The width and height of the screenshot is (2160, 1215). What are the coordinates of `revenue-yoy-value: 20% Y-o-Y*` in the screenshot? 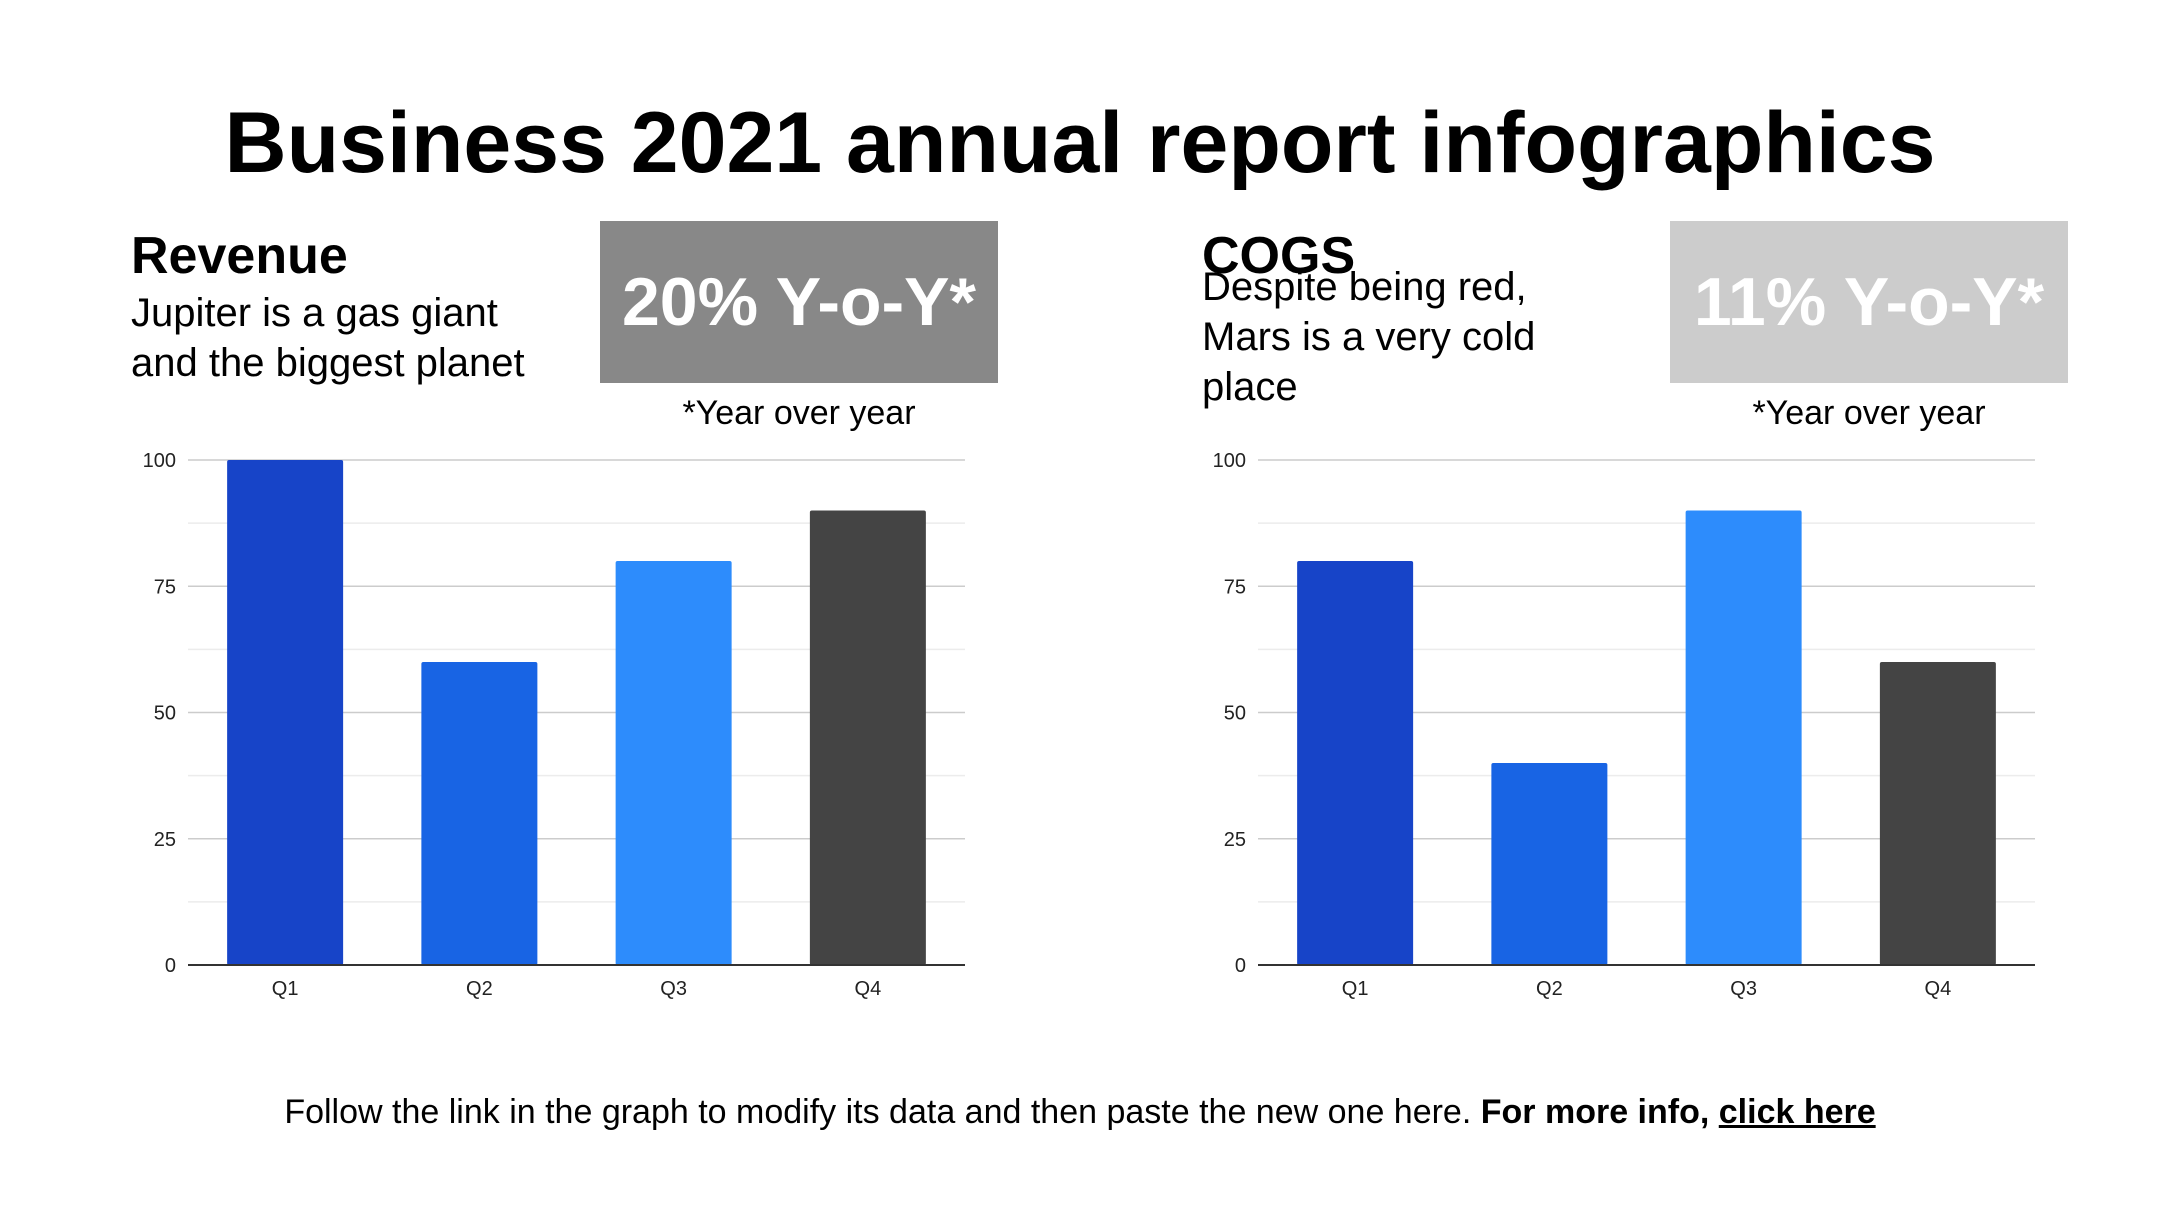 It's located at (798, 302).